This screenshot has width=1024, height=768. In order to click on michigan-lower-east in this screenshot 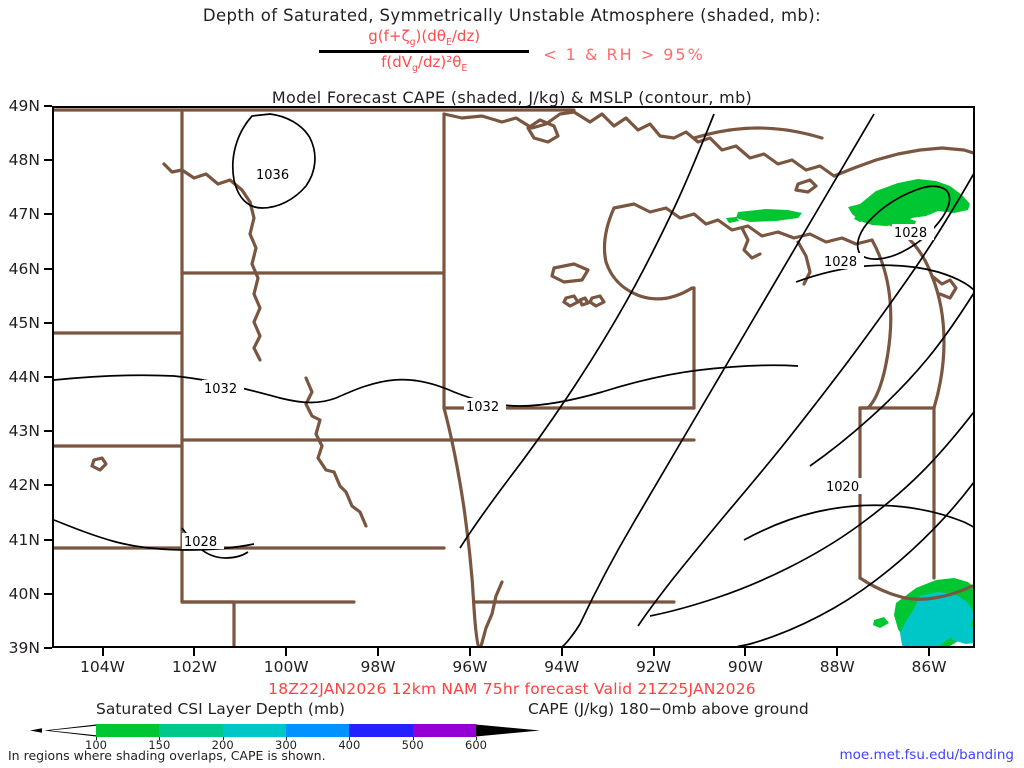, I will do `click(927, 324)`.